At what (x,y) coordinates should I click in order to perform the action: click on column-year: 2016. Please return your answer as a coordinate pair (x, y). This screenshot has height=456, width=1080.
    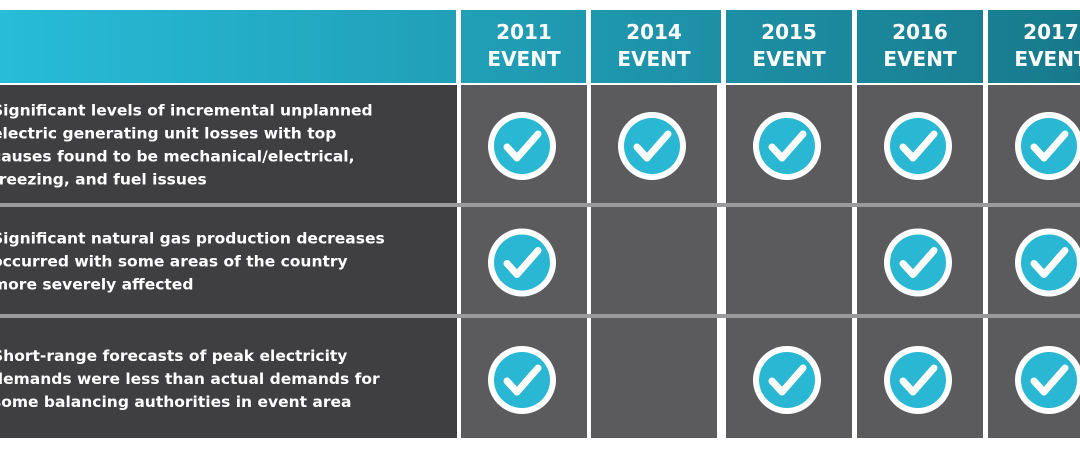
    Looking at the image, I should click on (920, 32).